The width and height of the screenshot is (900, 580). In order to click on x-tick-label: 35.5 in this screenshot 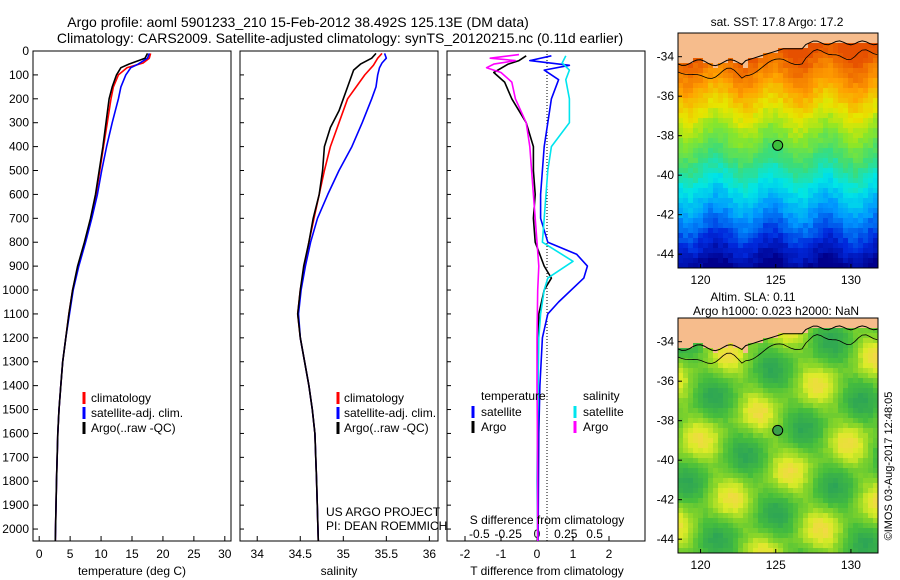, I will do `click(387, 554)`.